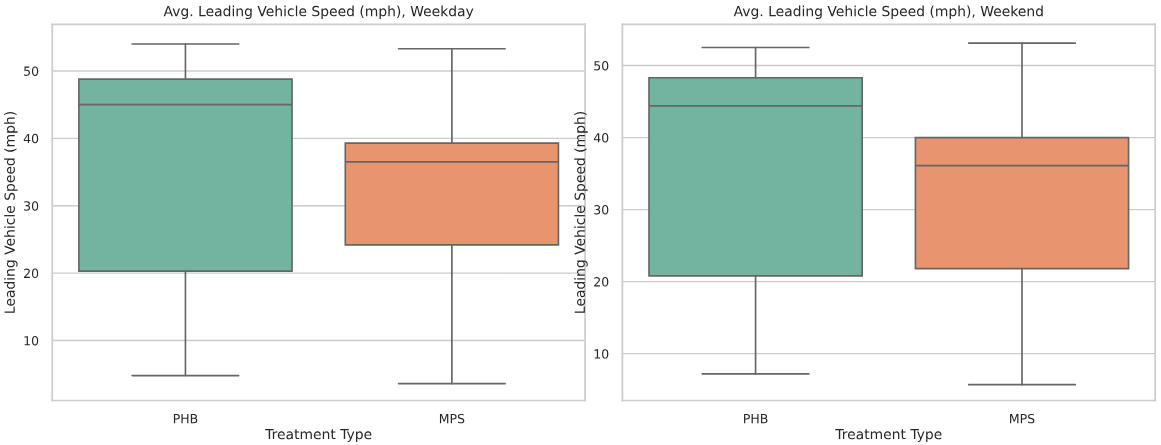  Describe the element at coordinates (888, 12) in the screenshot. I see `chart-title: Avg. Leading Vehicle Speed (mph), Weekend` at that location.